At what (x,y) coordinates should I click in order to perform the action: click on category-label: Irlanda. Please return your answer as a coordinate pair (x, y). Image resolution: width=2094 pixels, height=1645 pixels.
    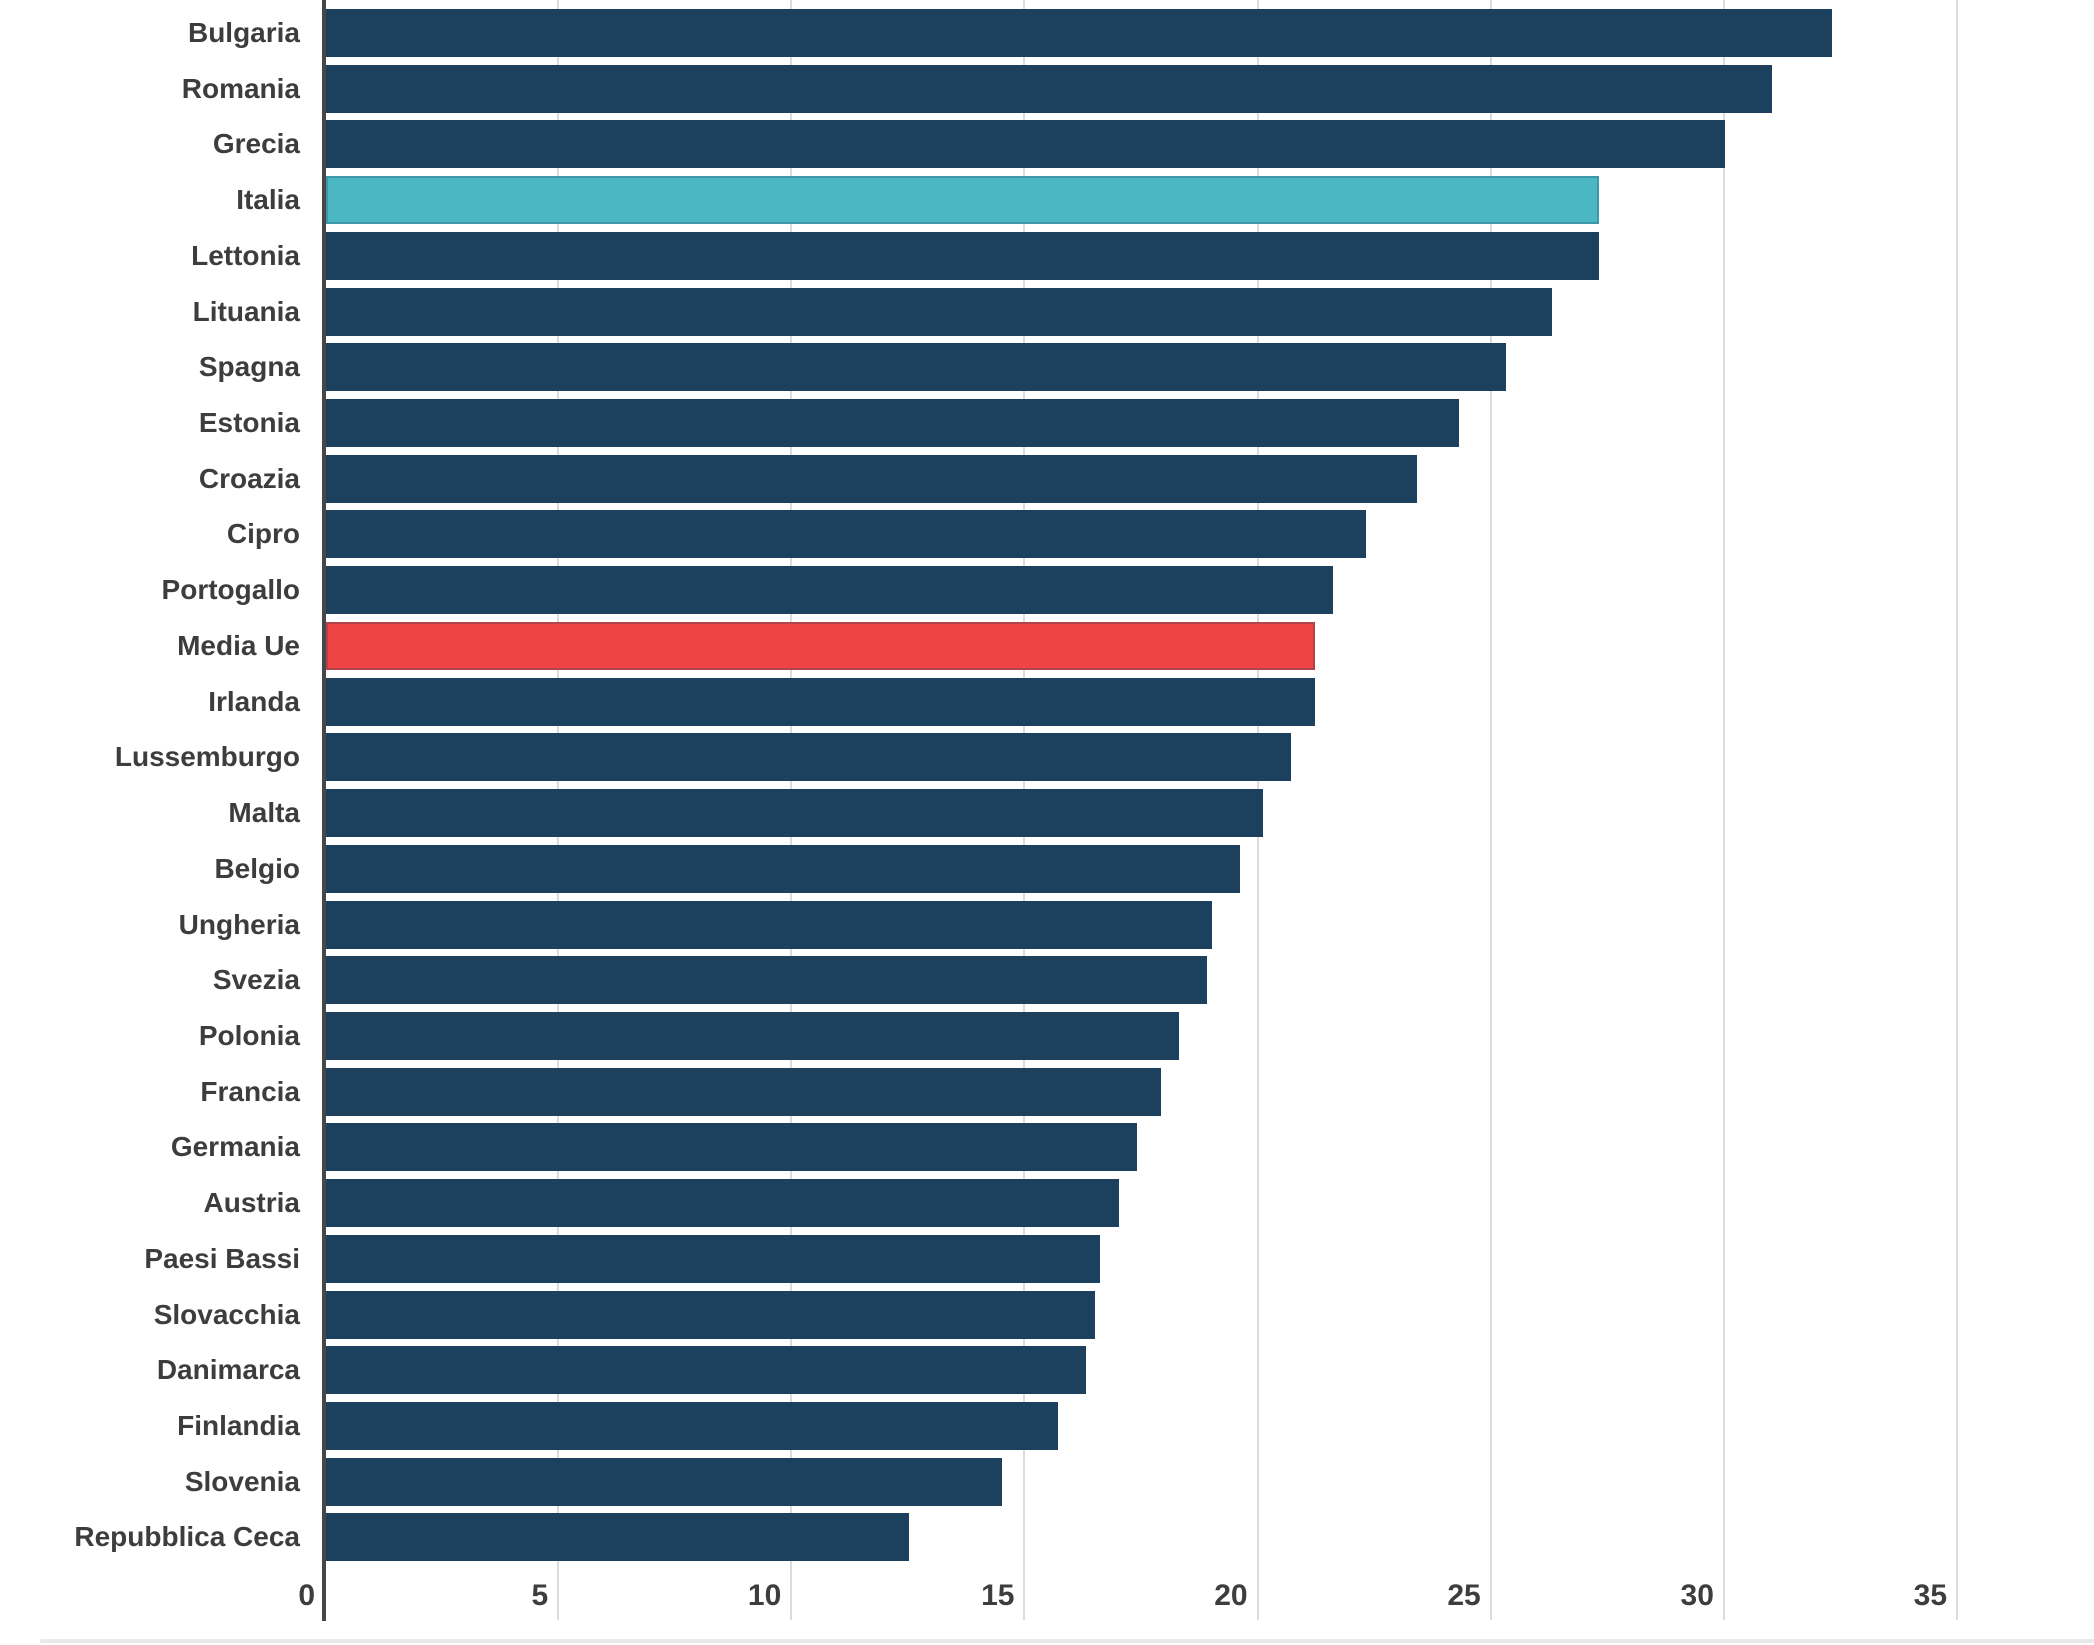
    Looking at the image, I should click on (254, 701).